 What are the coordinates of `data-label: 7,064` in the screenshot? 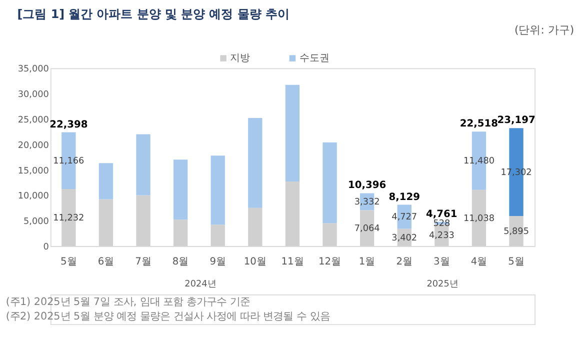 It's located at (367, 229).